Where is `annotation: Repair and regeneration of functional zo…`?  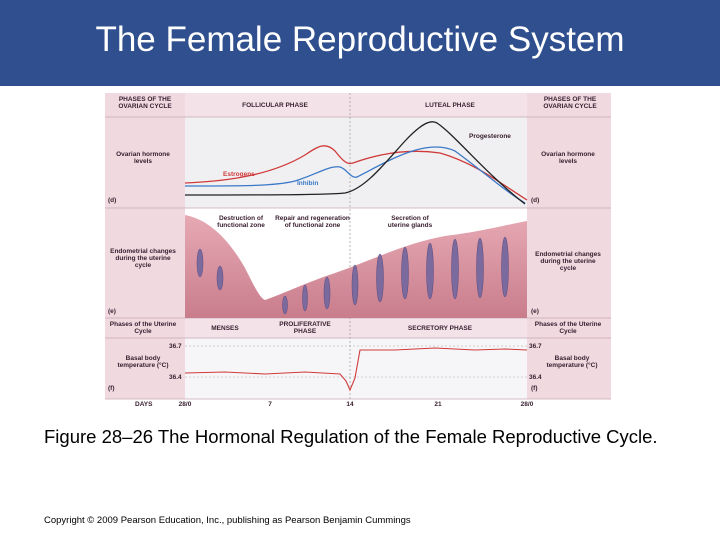
annotation: Repair and regeneration of functional zo… is located at coordinates (312, 222).